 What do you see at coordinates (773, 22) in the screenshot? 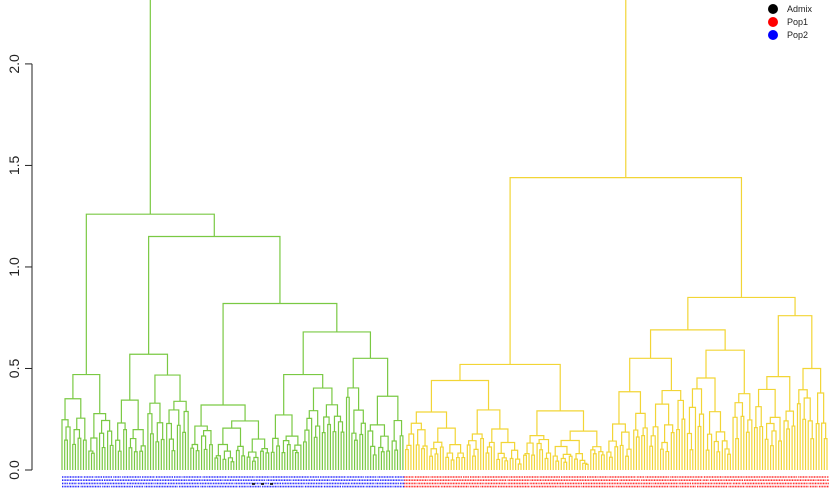
I see `legend-marker` at bounding box center [773, 22].